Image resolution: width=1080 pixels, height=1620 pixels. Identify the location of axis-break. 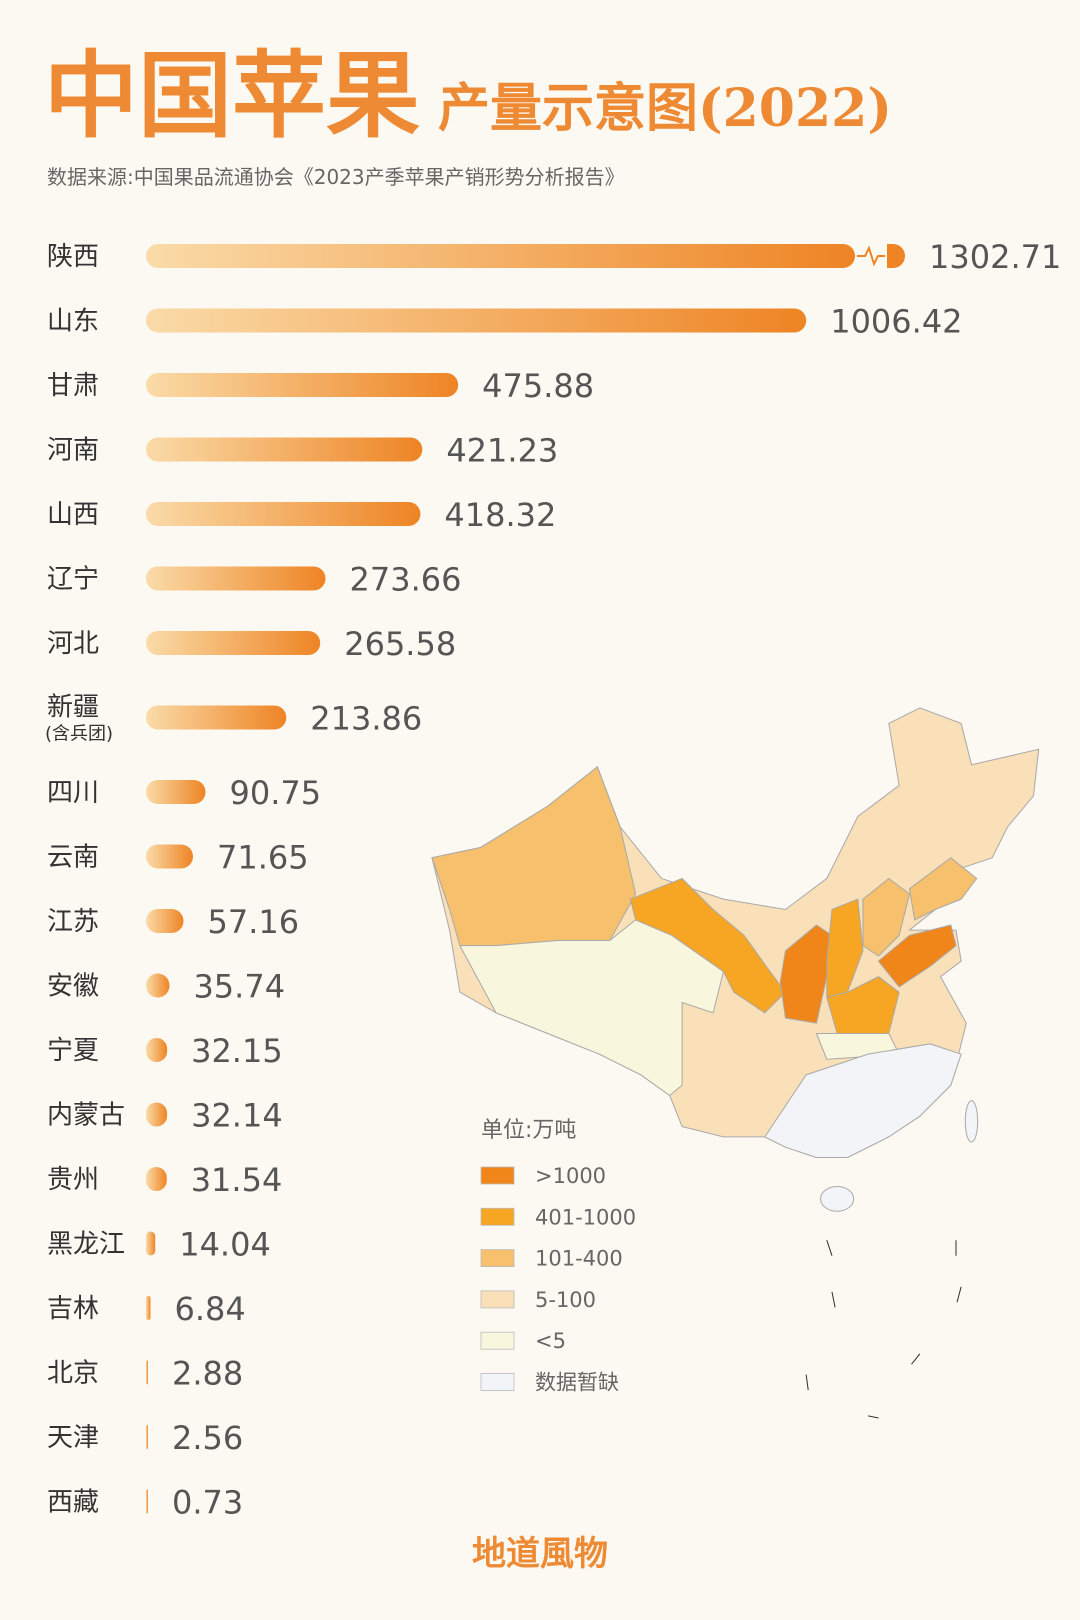
(871, 256).